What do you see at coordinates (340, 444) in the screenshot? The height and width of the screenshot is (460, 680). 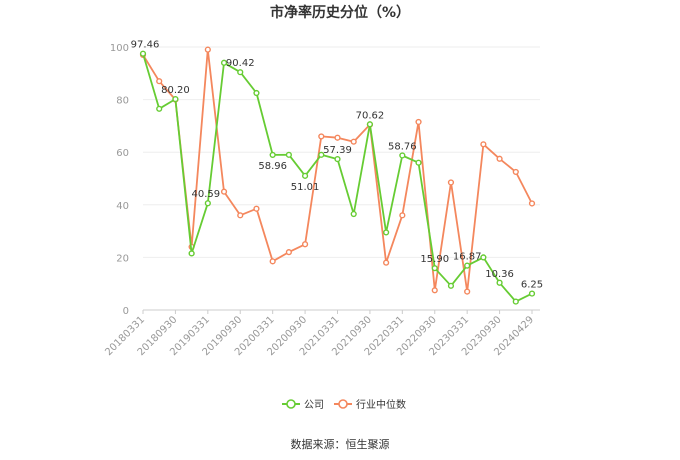 I see `source-text: 数据来源：恒生聚源` at bounding box center [340, 444].